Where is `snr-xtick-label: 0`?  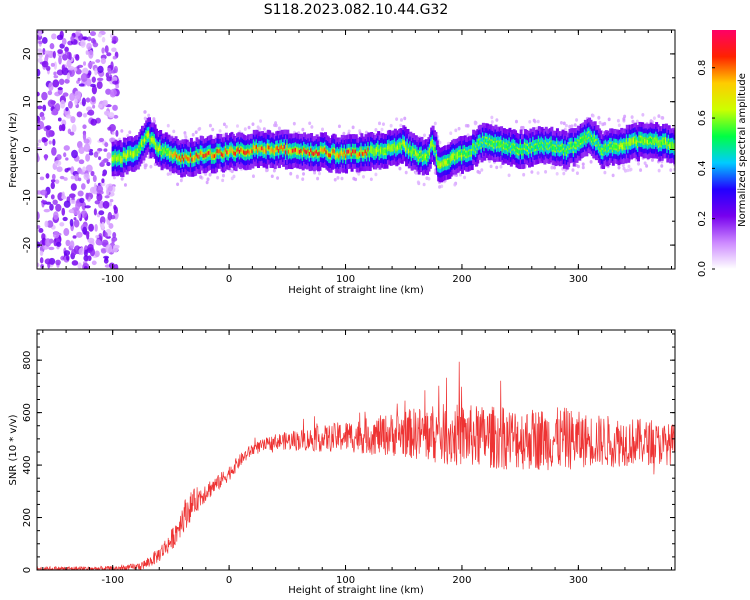
snr-xtick-label: 0 is located at coordinates (229, 580).